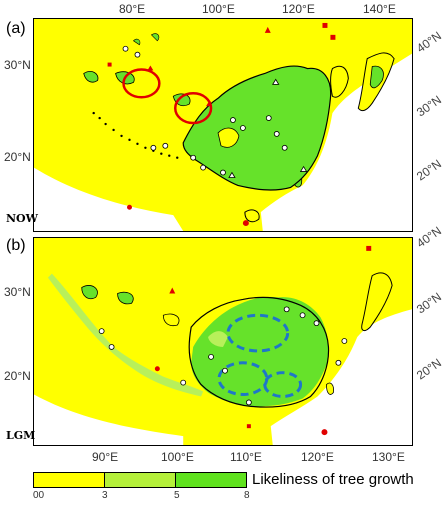  What do you see at coordinates (16, 245) in the screenshot?
I see `panel-label: (b)` at bounding box center [16, 245].